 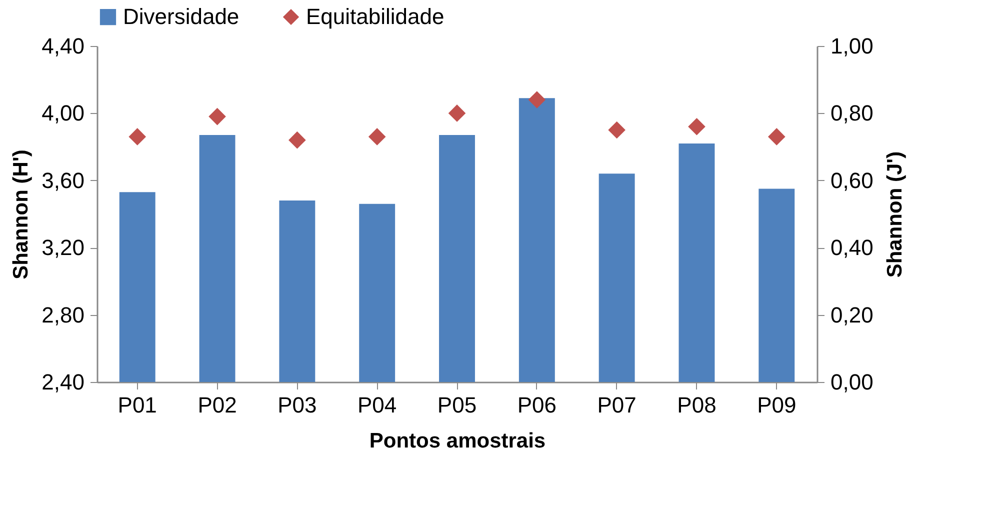 I want to click on x-tick-label: P05, so click(x=457, y=405).